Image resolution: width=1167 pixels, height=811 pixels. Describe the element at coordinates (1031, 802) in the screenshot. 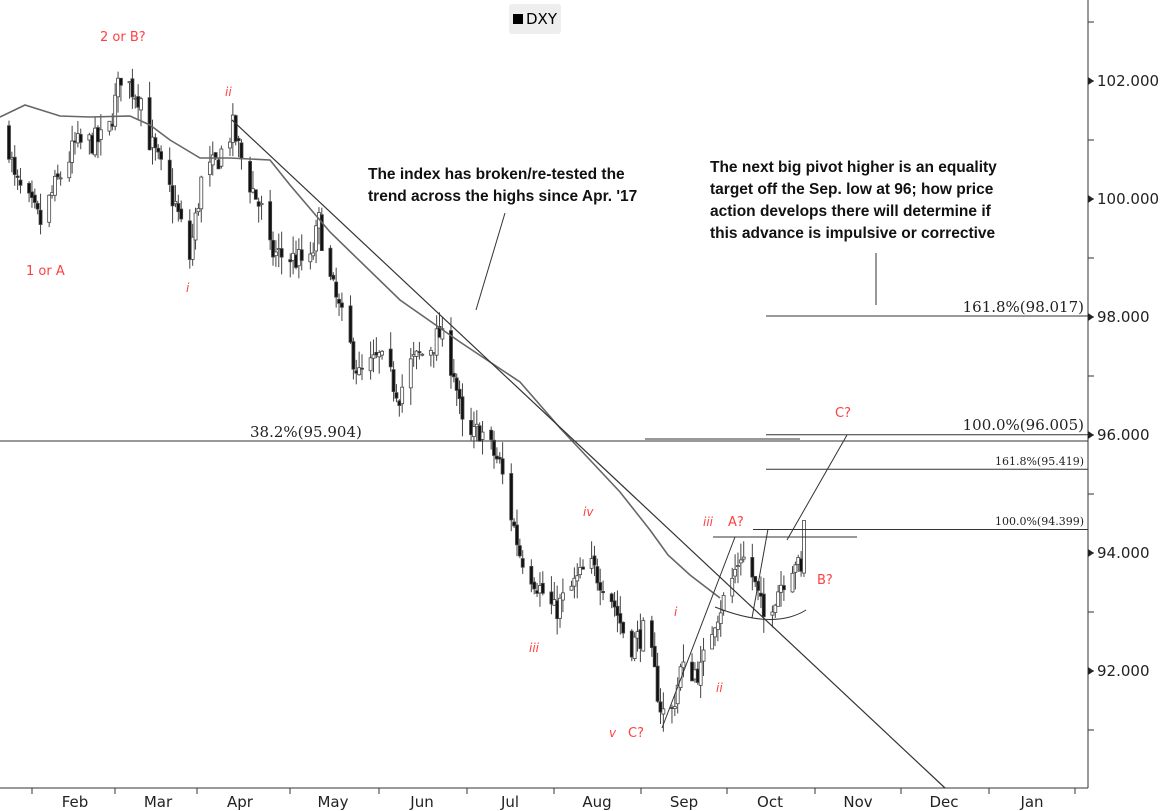

I see `x-tick-label: Jan` at that location.